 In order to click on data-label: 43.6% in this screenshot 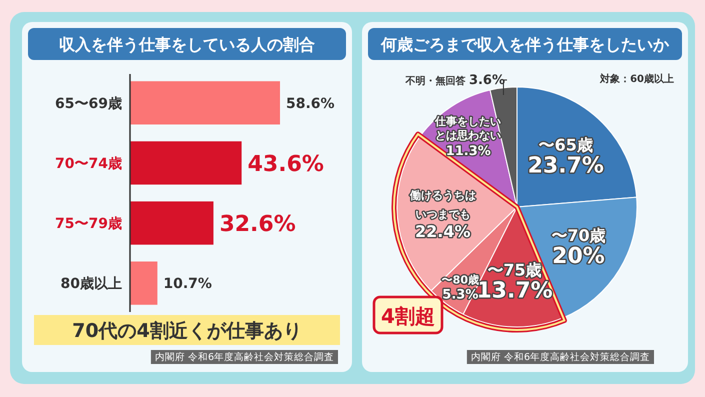, I will do `click(286, 164)`.